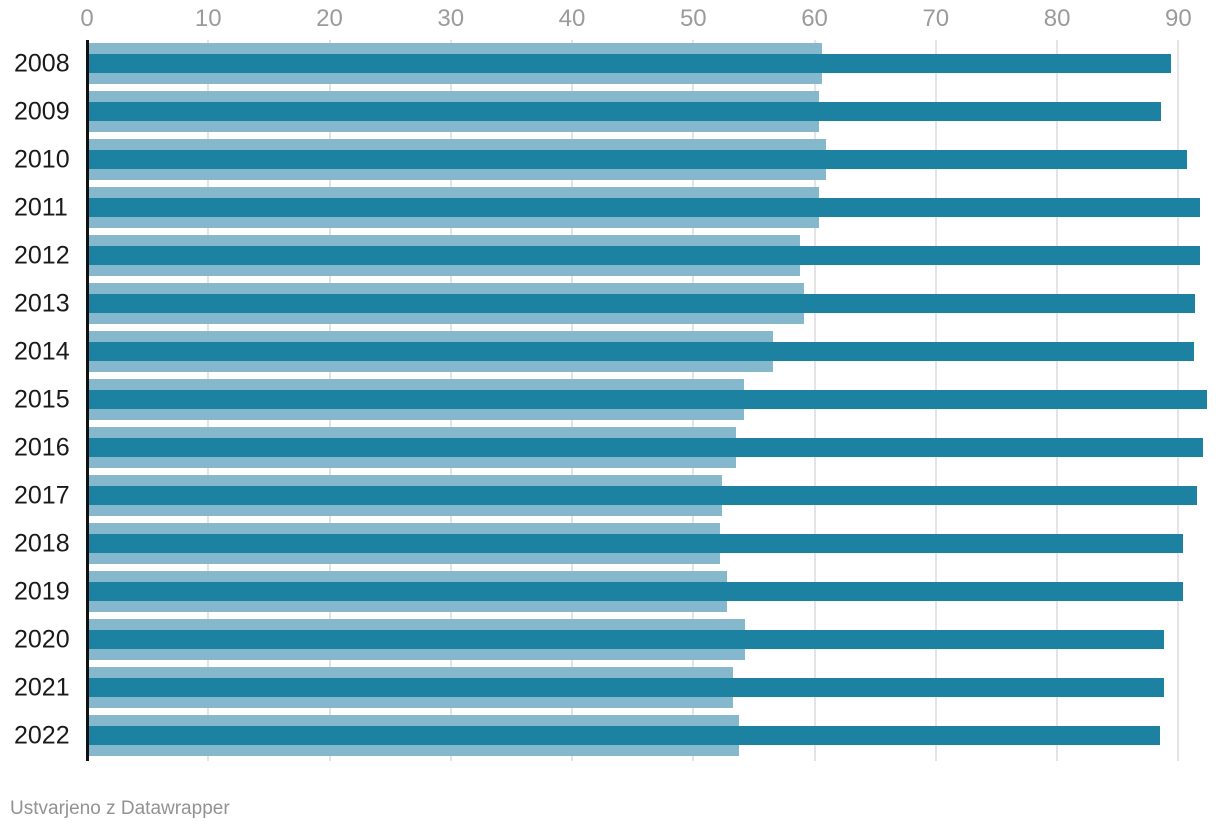  What do you see at coordinates (42, 543) in the screenshot?
I see `y-axis-label: 2018` at bounding box center [42, 543].